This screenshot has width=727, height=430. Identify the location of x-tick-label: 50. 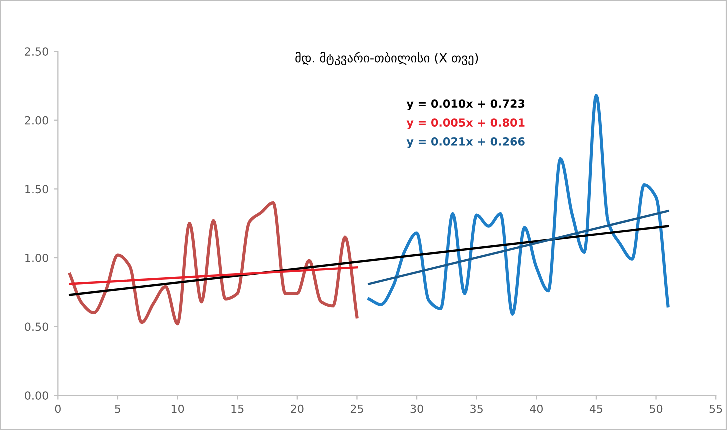
(656, 409).